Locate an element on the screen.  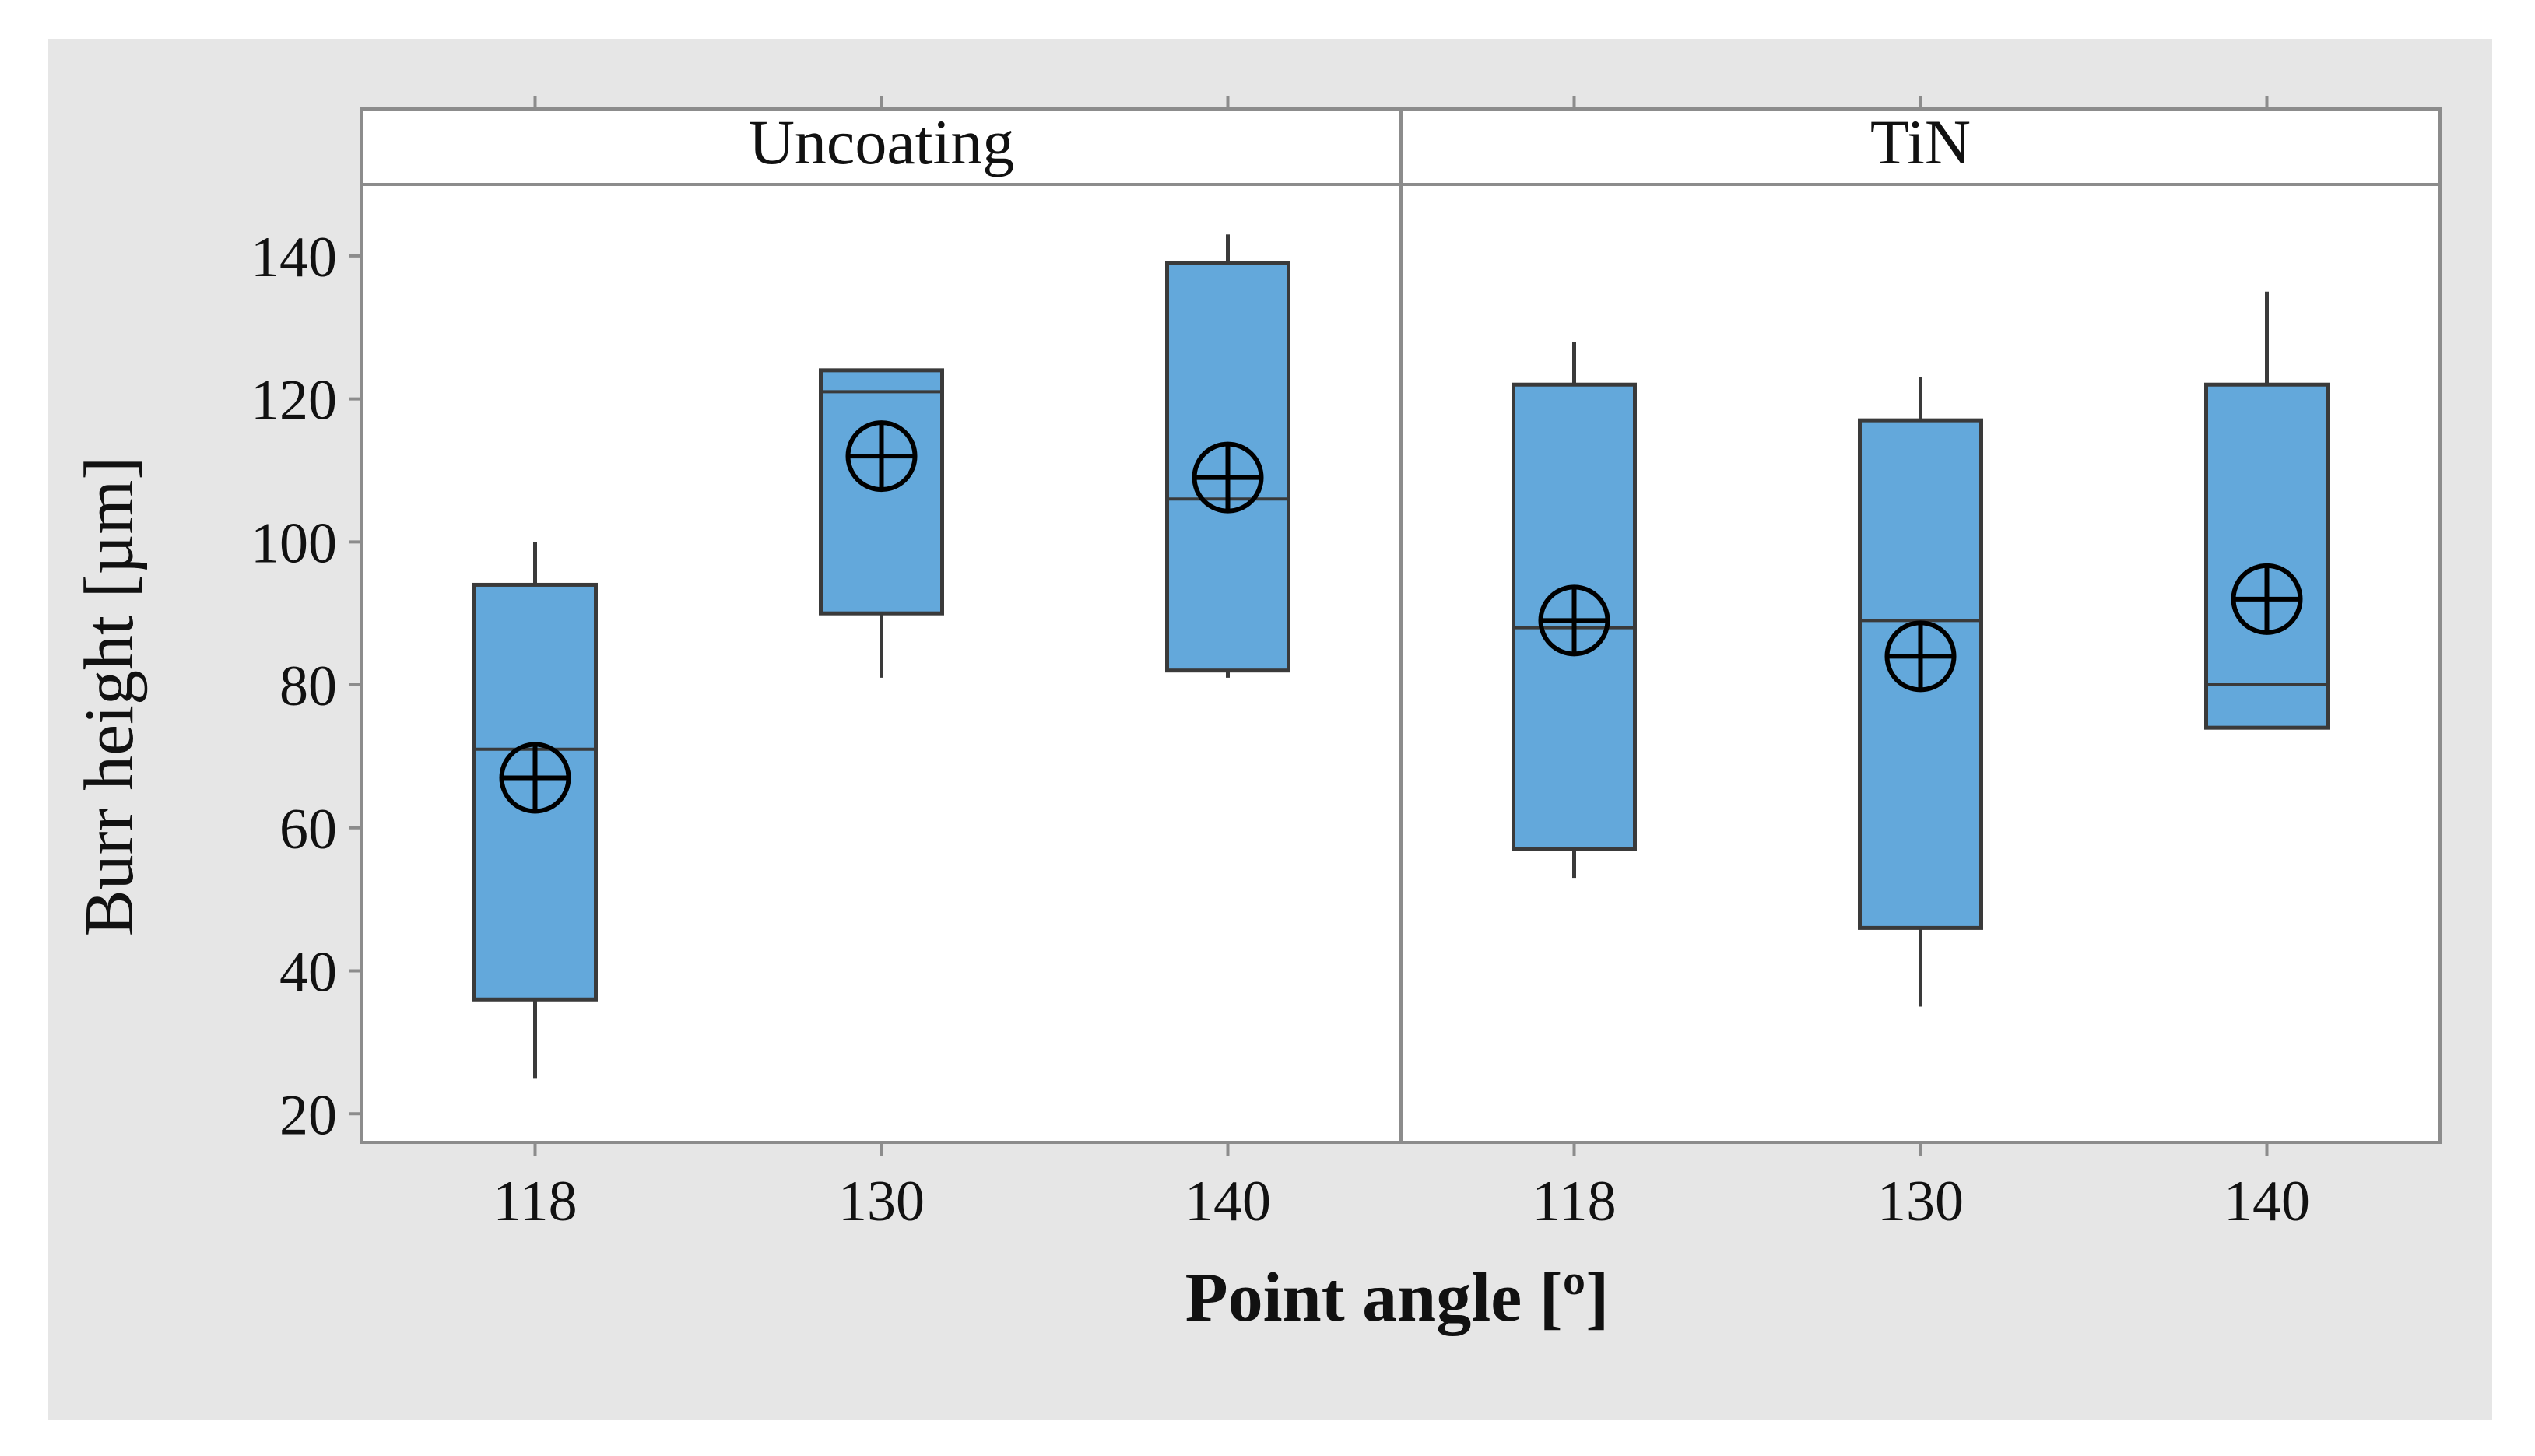
panel-strip-header is located at coordinates (1920, 147).